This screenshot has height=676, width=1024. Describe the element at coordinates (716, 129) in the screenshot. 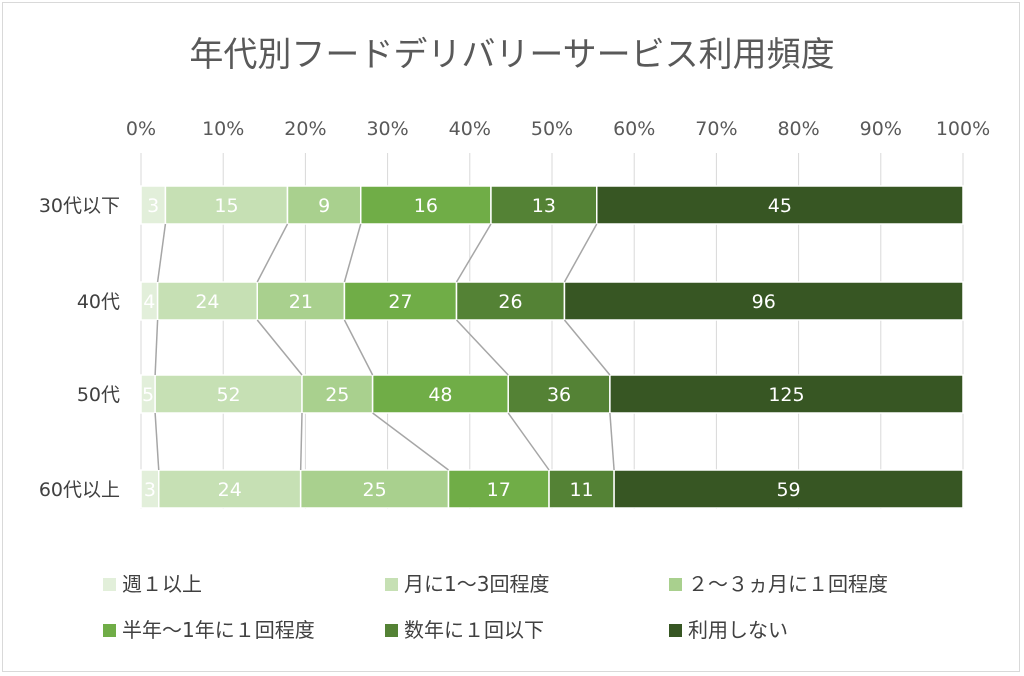

I see `x-tick-label: 70%` at that location.